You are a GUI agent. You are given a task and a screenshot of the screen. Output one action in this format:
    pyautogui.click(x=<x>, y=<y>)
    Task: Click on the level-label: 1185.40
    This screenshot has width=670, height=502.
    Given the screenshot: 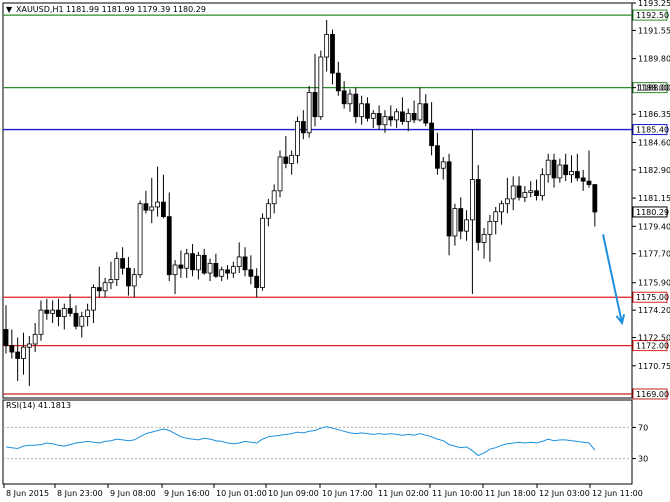 What is the action you would take?
    pyautogui.click(x=652, y=130)
    